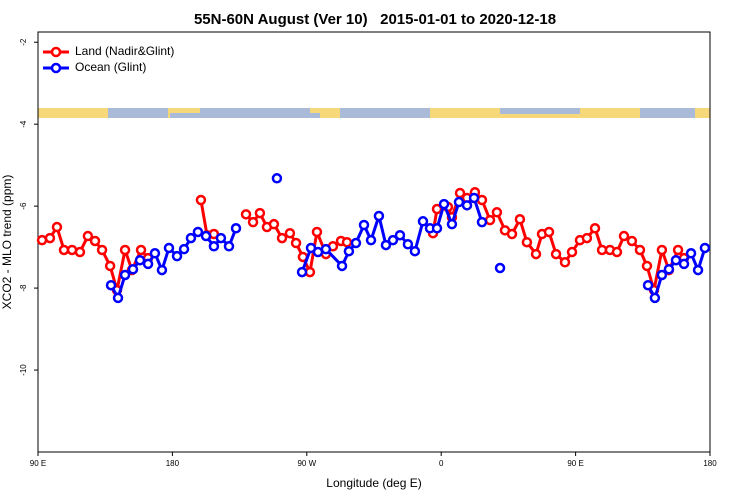 The height and width of the screenshot is (500, 750). I want to click on x-tick-label: 90 W, so click(306, 463).